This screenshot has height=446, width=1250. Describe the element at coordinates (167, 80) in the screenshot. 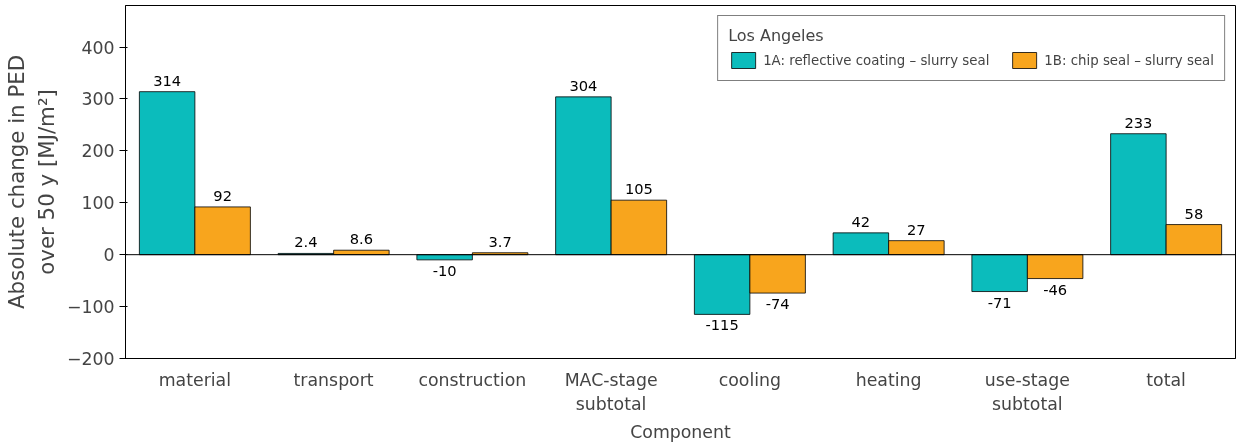

I see `data-label: 314` at that location.